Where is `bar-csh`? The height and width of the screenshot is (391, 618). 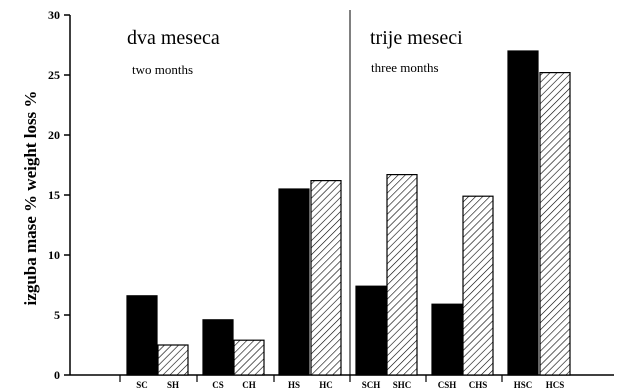
bar-csh is located at coordinates (447, 339).